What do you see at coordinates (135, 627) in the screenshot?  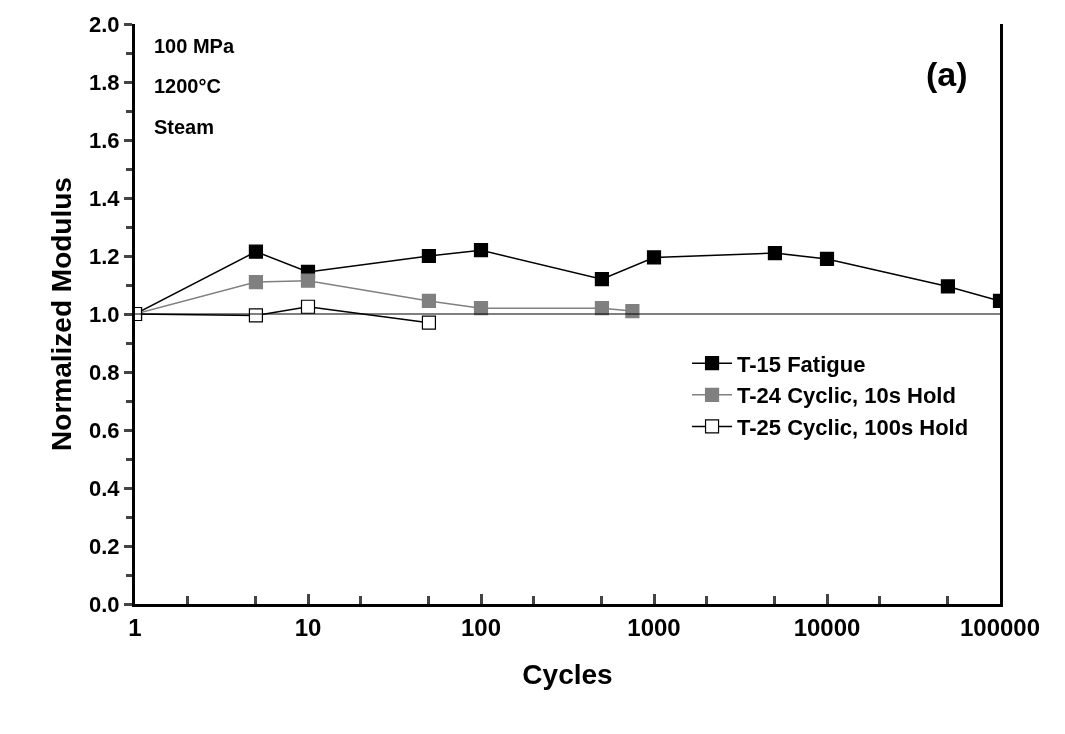 I see `x-tick-label: 1` at bounding box center [135, 627].